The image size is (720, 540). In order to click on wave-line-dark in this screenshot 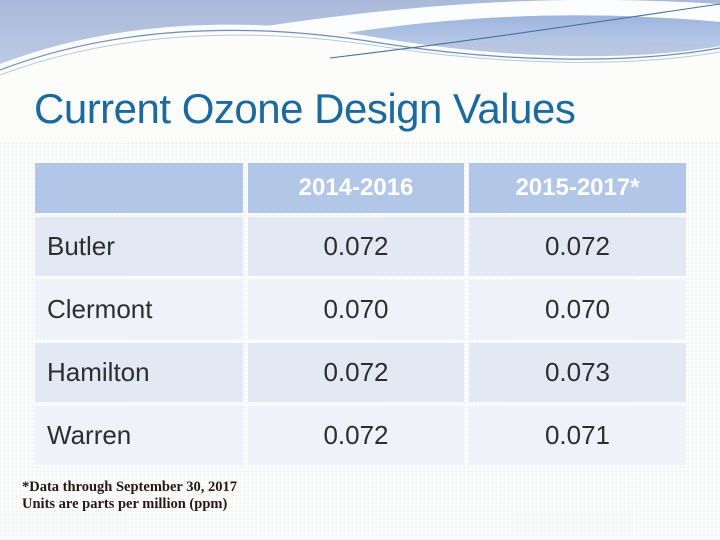, I will do `click(360, 50)`.